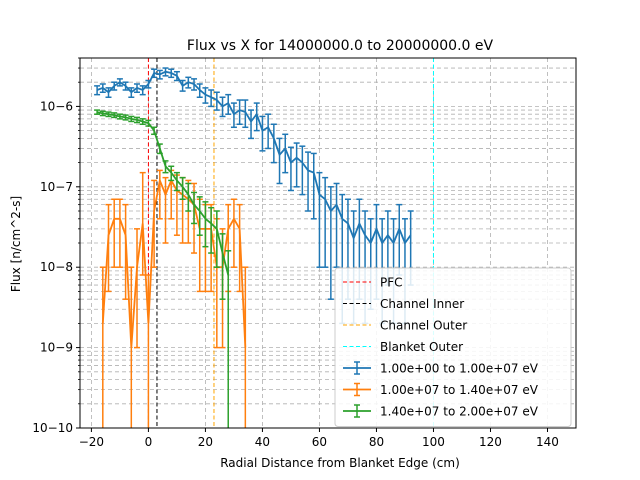 The height and width of the screenshot is (480, 640). I want to click on x-tick-label: 80, so click(376, 442).